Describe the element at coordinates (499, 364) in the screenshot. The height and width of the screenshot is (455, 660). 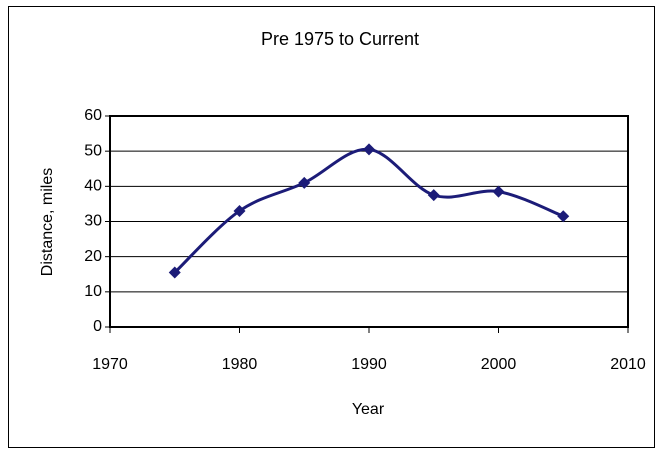
I see `x-tick-label: 2000` at that location.